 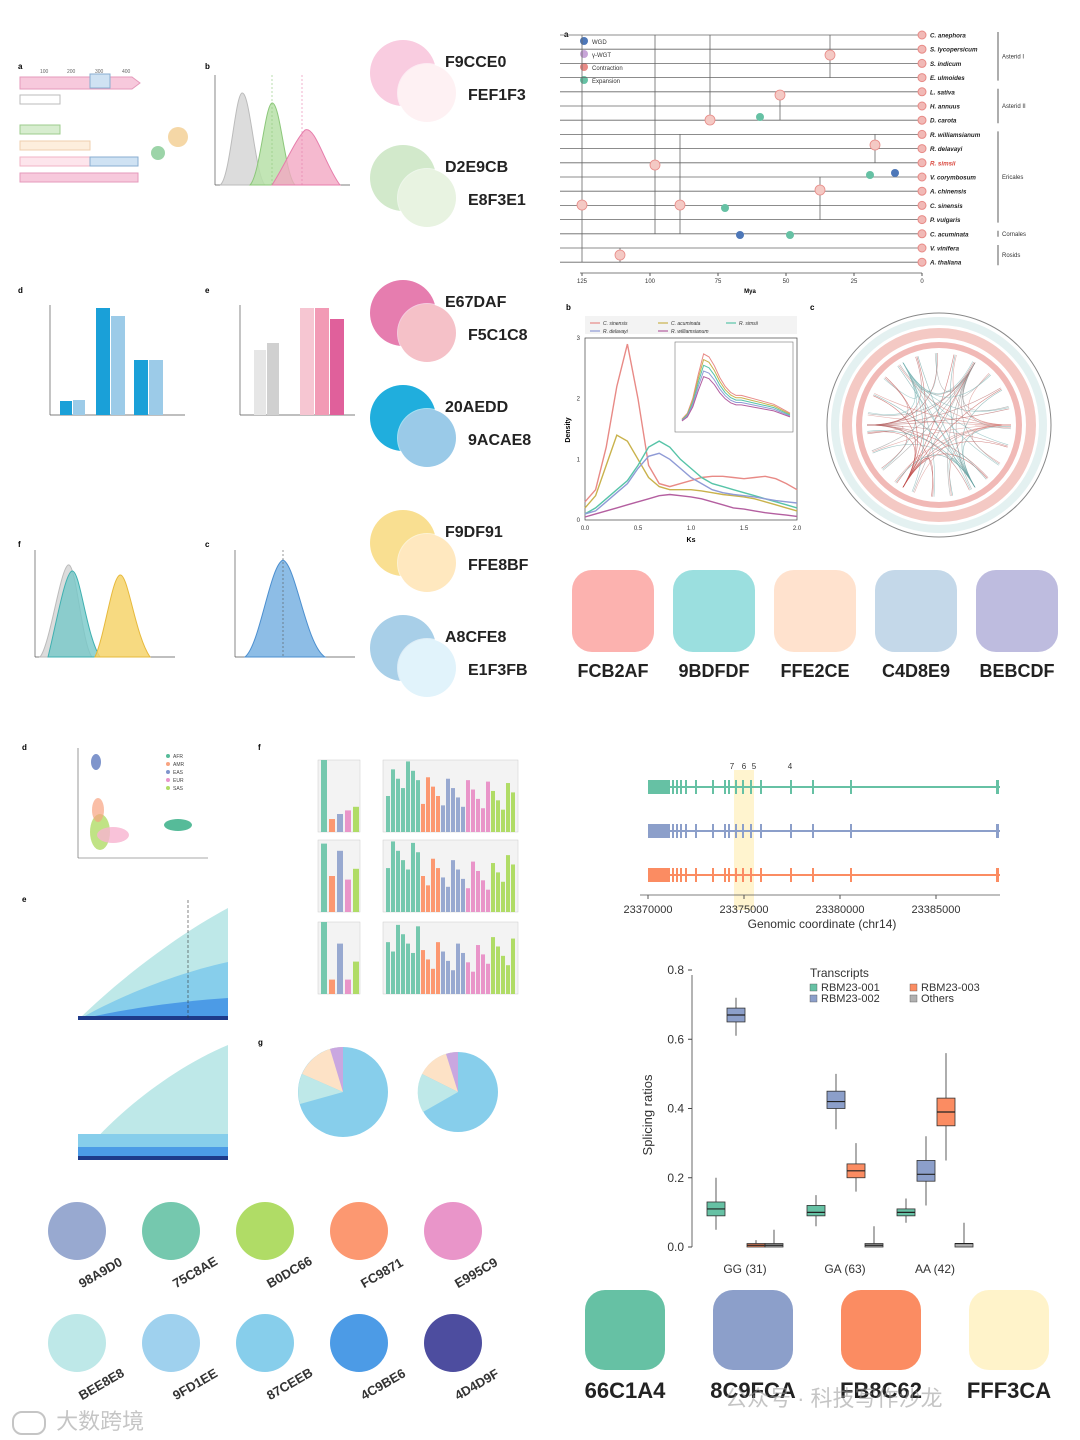 What do you see at coordinates (1012, 178) in the screenshot?
I see `clade-label: Ericales` at bounding box center [1012, 178].